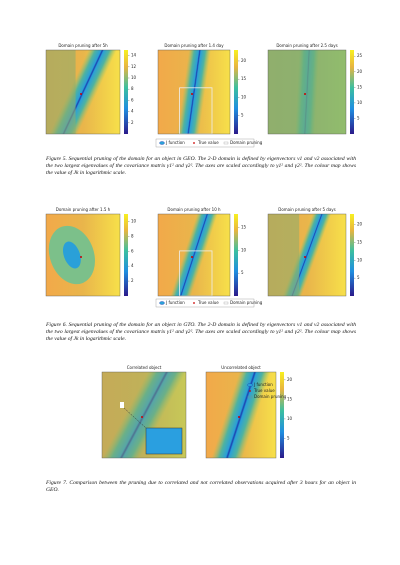 The height and width of the screenshot is (565, 400). Describe the element at coordinates (83, 45) in the screenshot. I see `panel-title: Domain pruning after 5h` at that location.